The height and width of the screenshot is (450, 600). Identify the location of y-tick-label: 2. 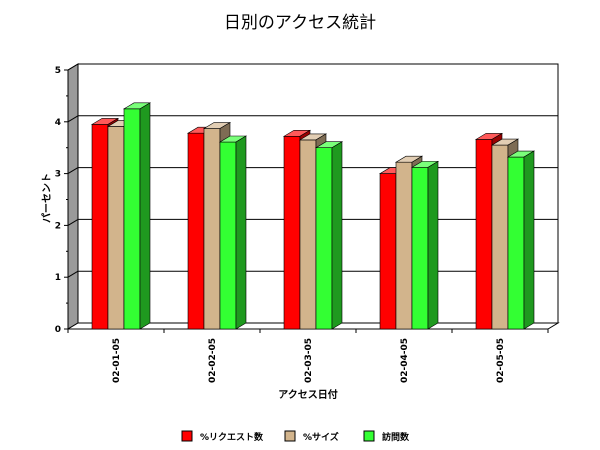
(58, 226).